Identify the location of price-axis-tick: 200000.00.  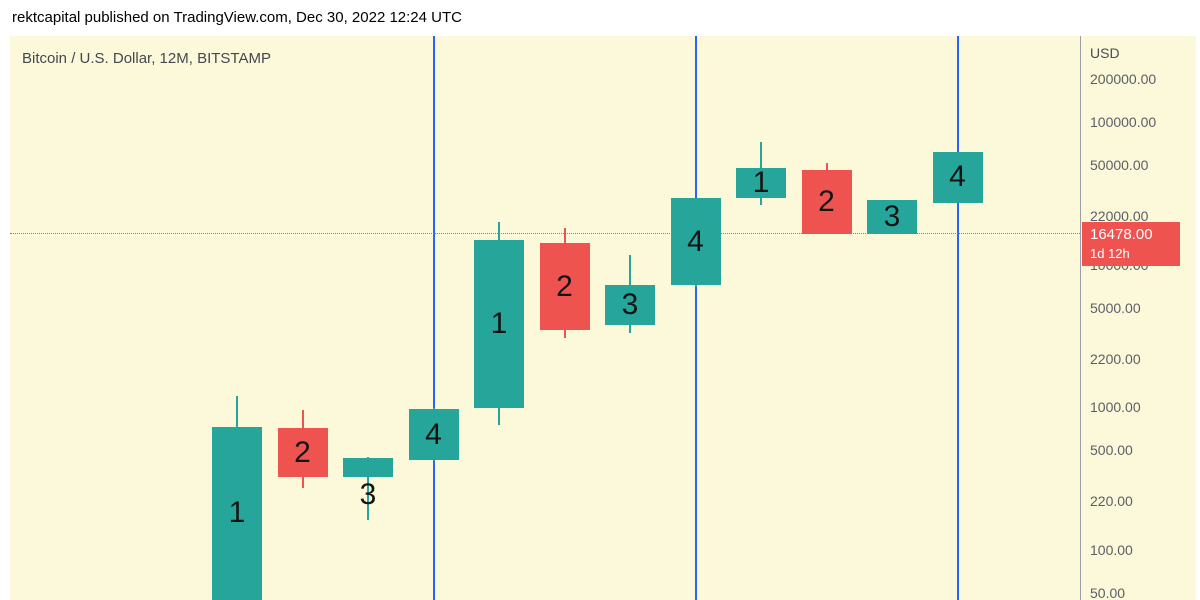
(1123, 79).